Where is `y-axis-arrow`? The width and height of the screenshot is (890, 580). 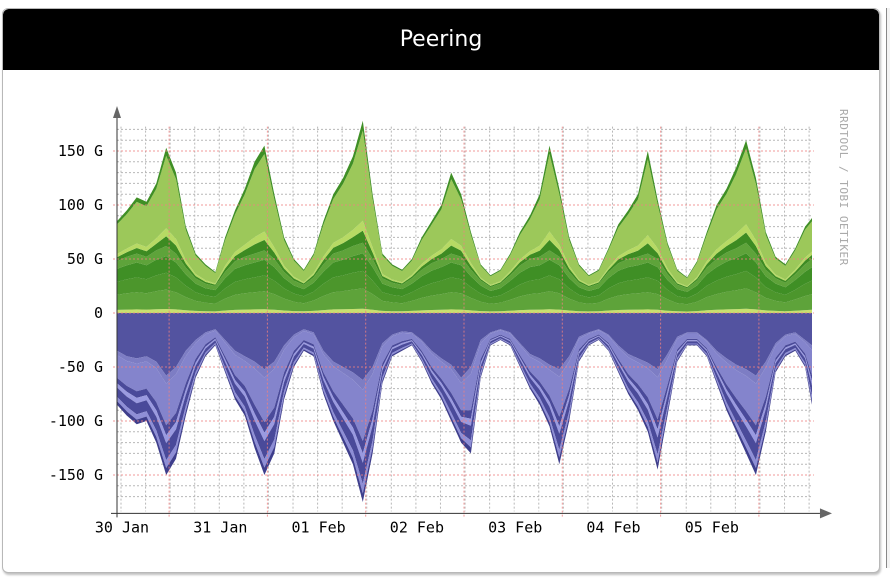 y-axis-arrow is located at coordinates (117, 112).